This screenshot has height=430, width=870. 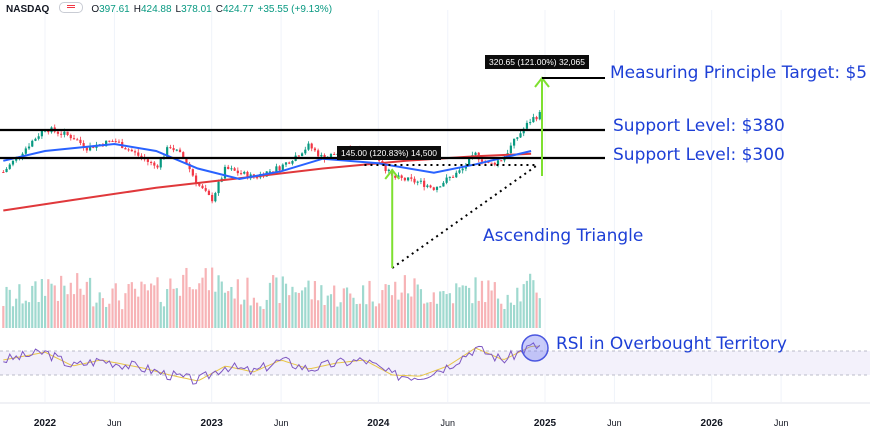 What do you see at coordinates (178, 9) in the screenshot?
I see `low-label: L` at bounding box center [178, 9].